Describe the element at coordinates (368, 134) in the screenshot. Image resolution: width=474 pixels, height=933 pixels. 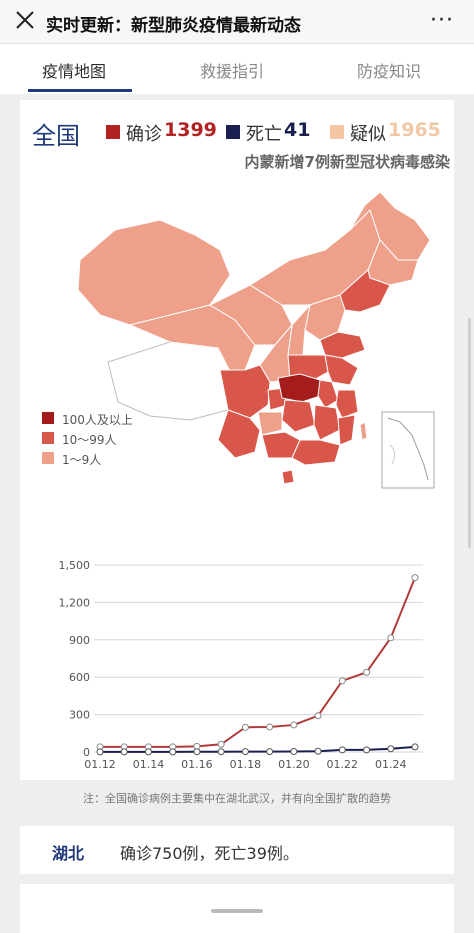
I see `suspect-label: 疑似` at that location.